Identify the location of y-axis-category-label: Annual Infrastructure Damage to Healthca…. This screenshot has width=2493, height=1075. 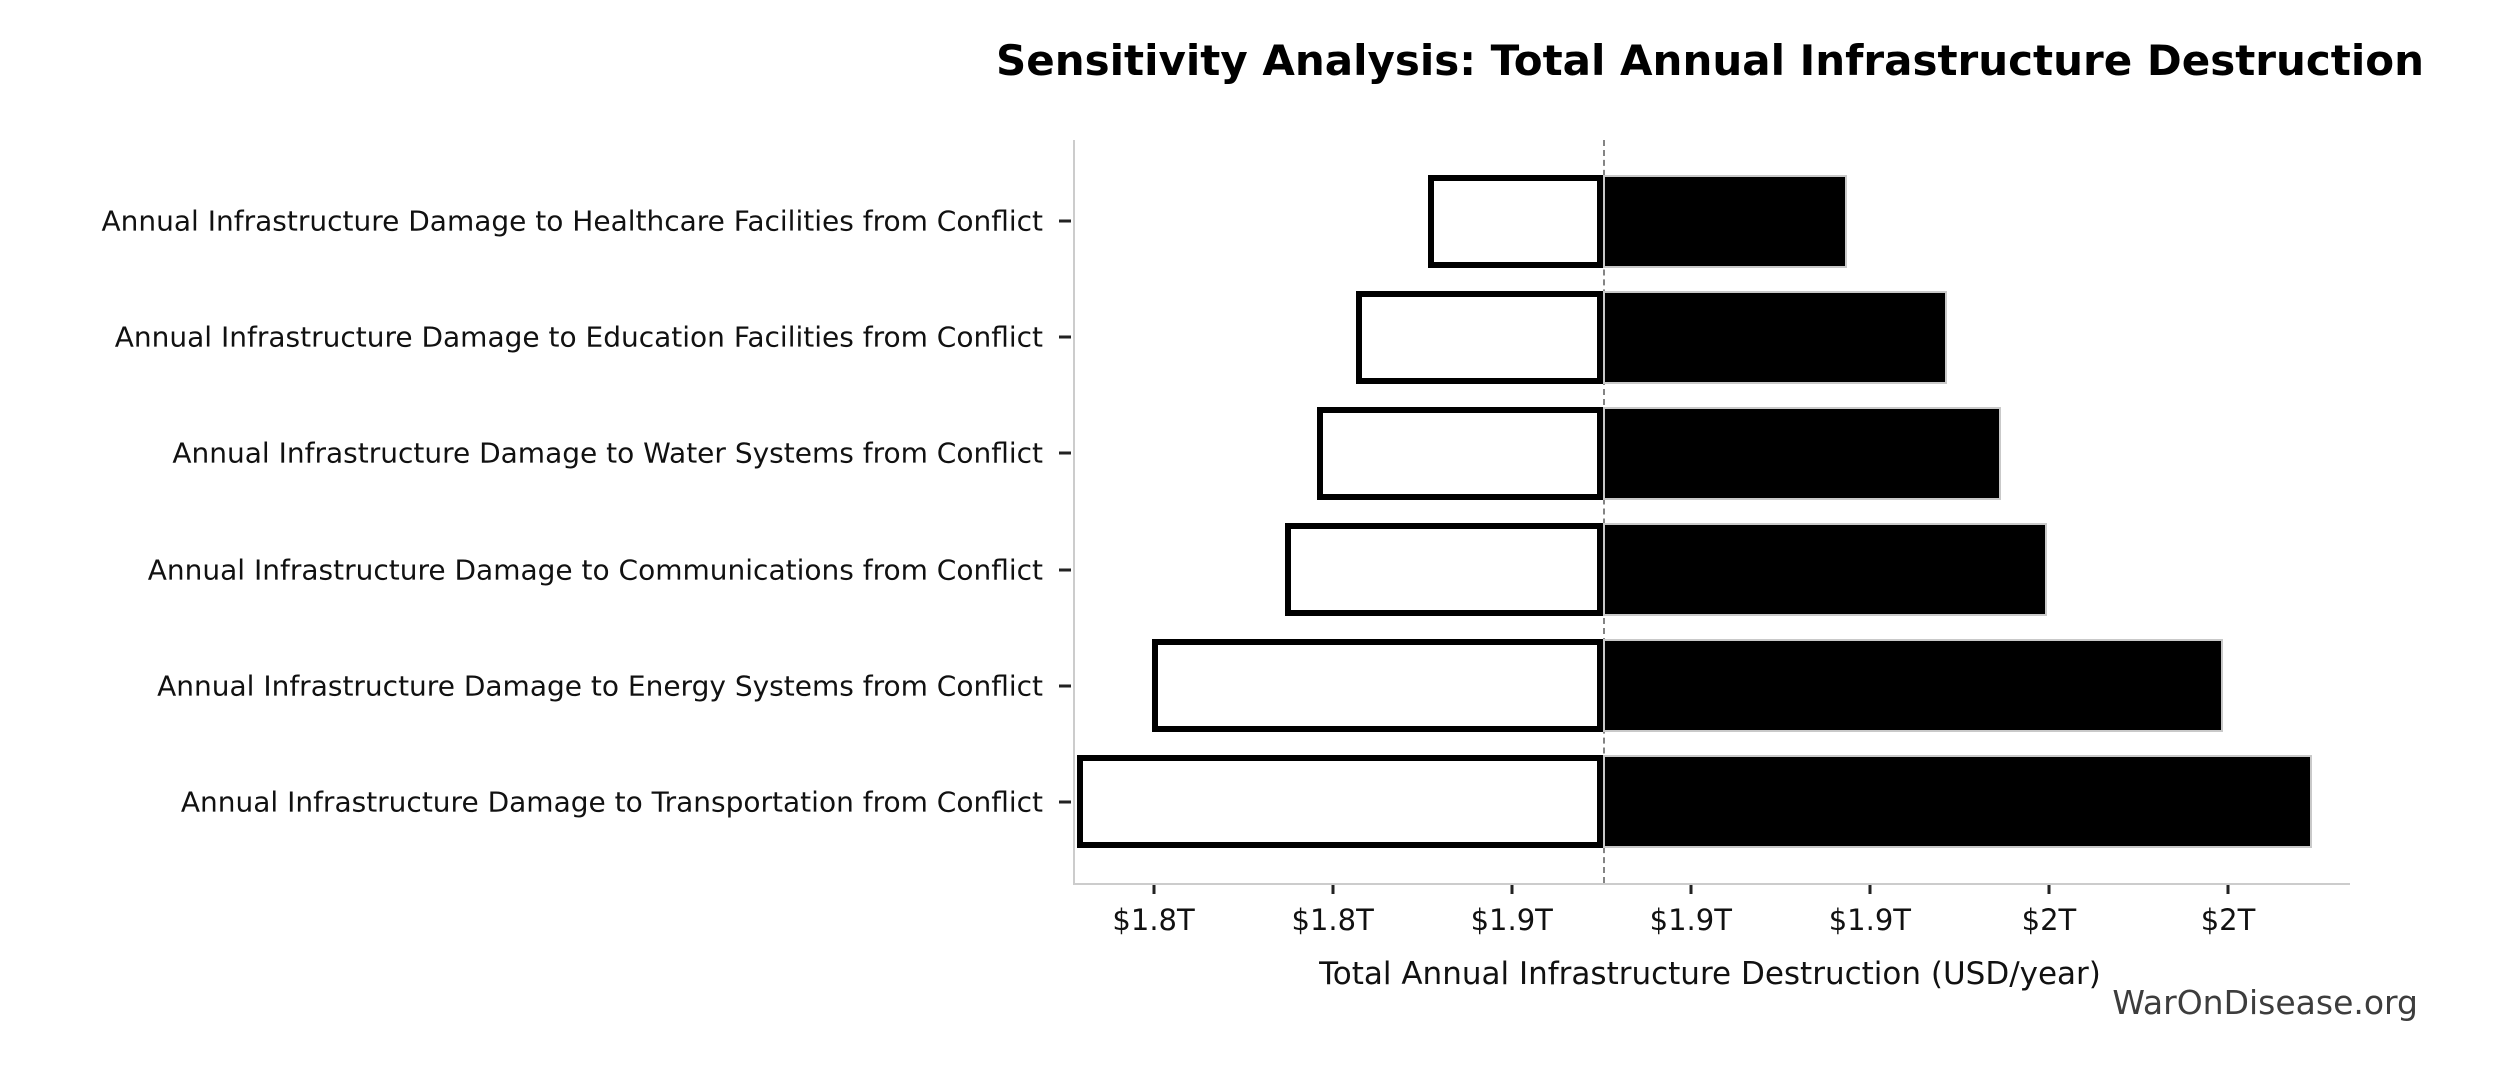
(572, 221).